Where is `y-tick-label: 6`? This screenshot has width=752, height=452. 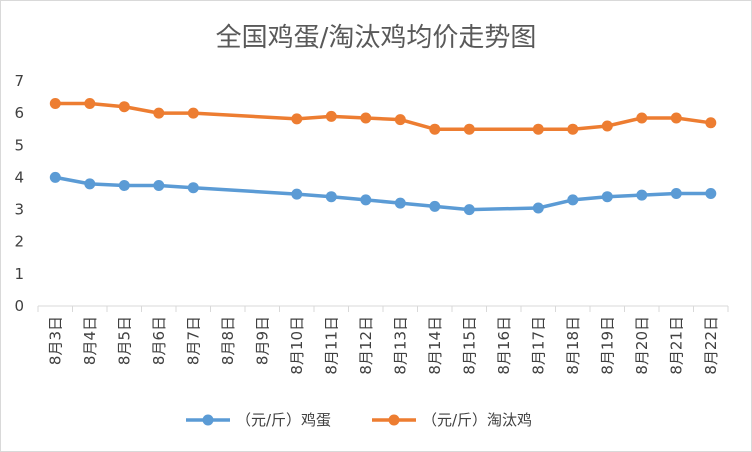 y-tick-label: 6 is located at coordinates (19, 113).